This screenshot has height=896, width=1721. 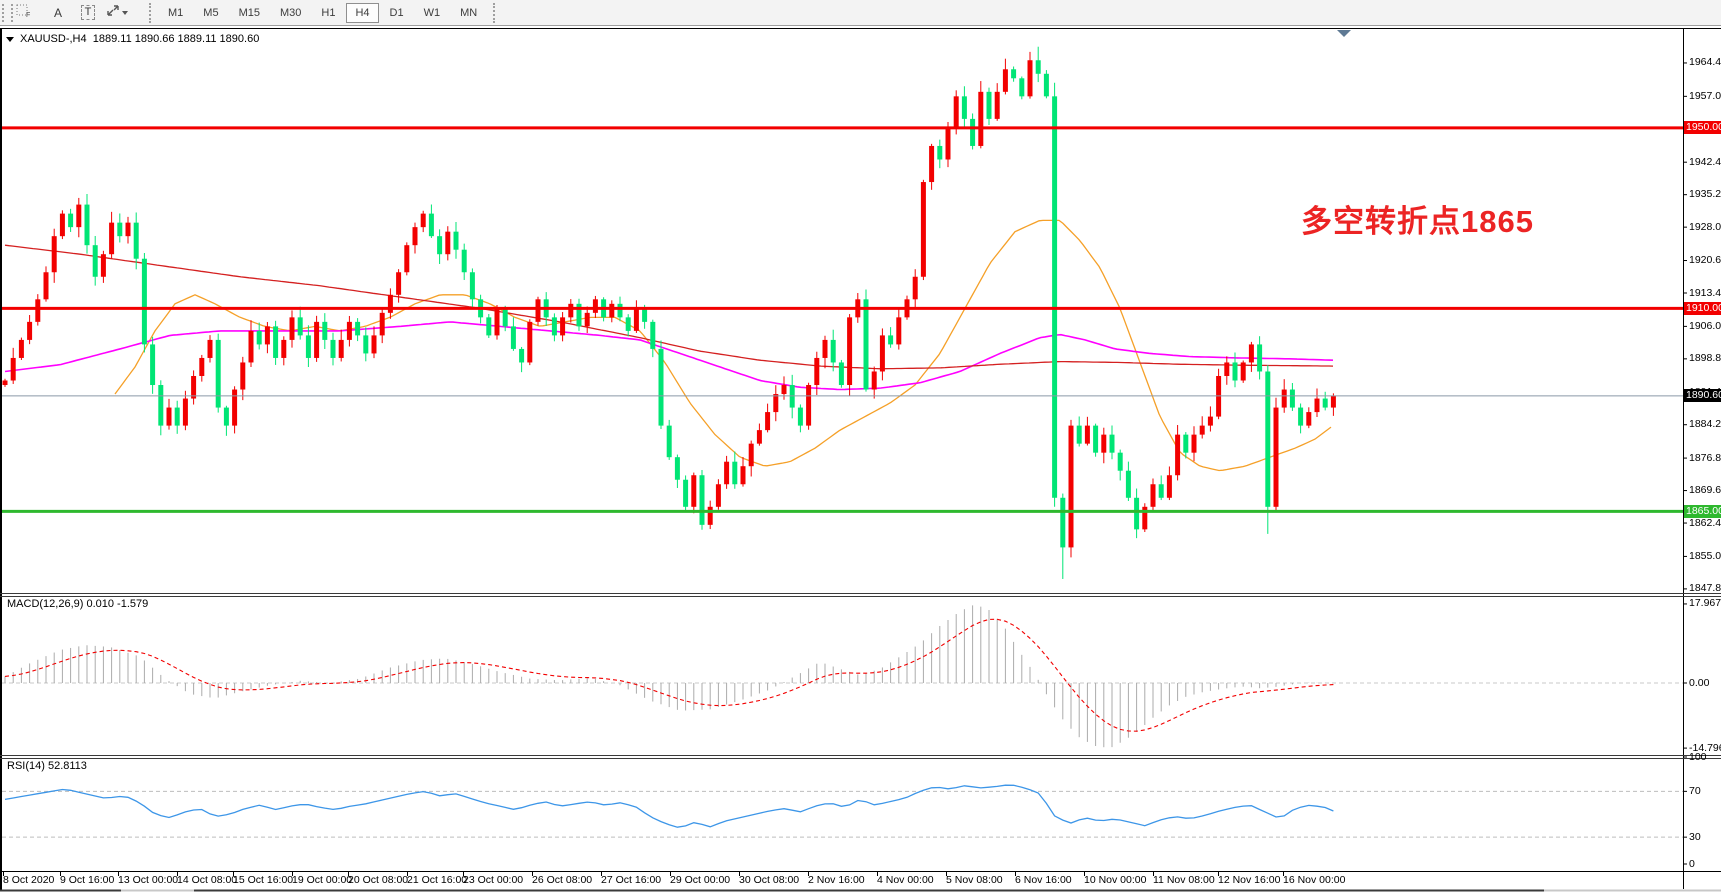 What do you see at coordinates (1698, 756) in the screenshot?
I see `rsi-tick-label: 100` at bounding box center [1698, 756].